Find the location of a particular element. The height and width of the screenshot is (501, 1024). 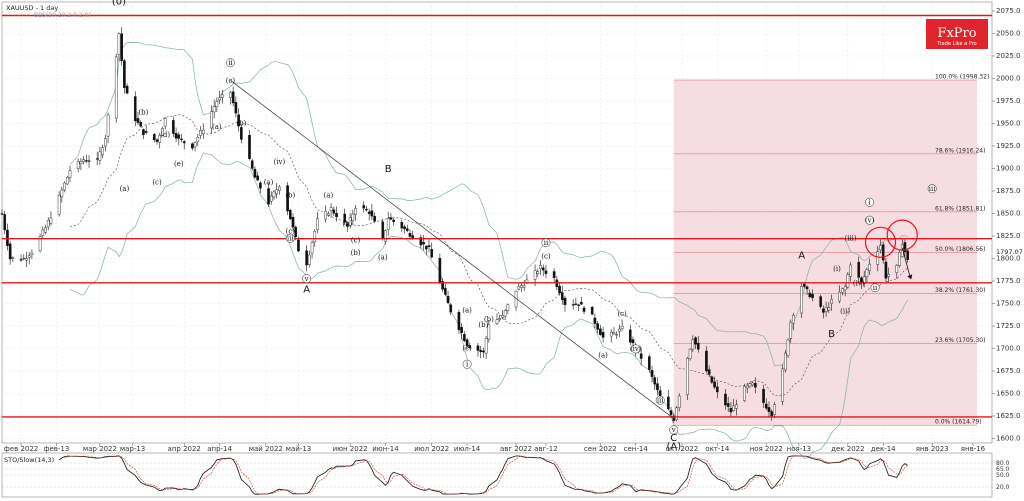

x-tick-label: мар 2022 is located at coordinates (100, 449).